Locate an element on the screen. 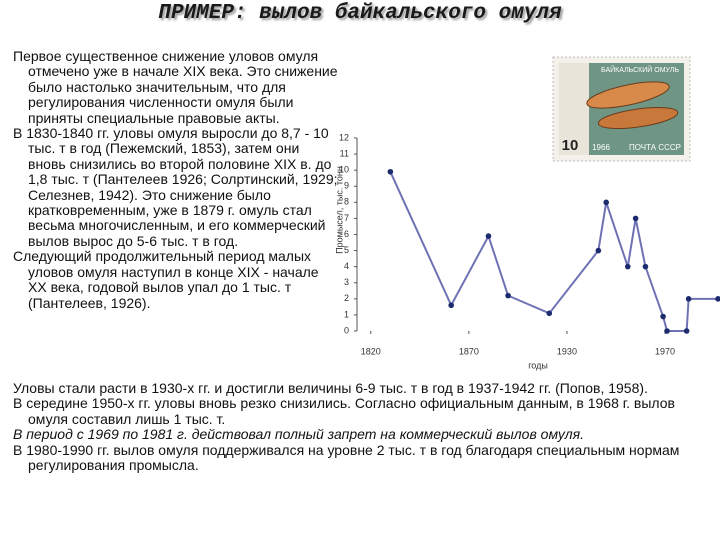 The image size is (720, 540). x-tick-label: 1820 is located at coordinates (371, 351).